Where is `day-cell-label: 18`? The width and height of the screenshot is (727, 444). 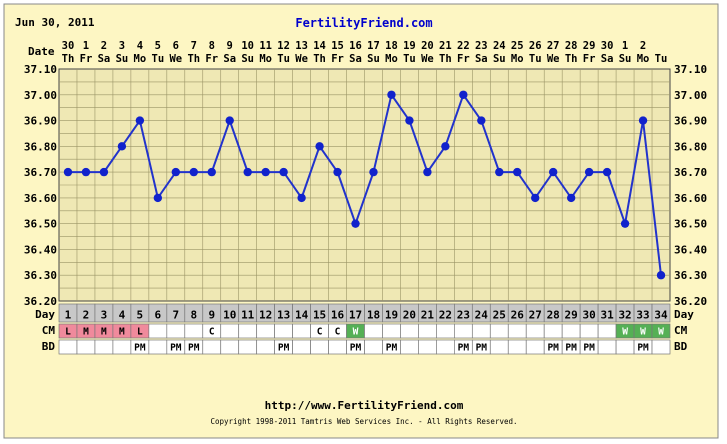 day-cell-label: 18 is located at coordinates (373, 315).